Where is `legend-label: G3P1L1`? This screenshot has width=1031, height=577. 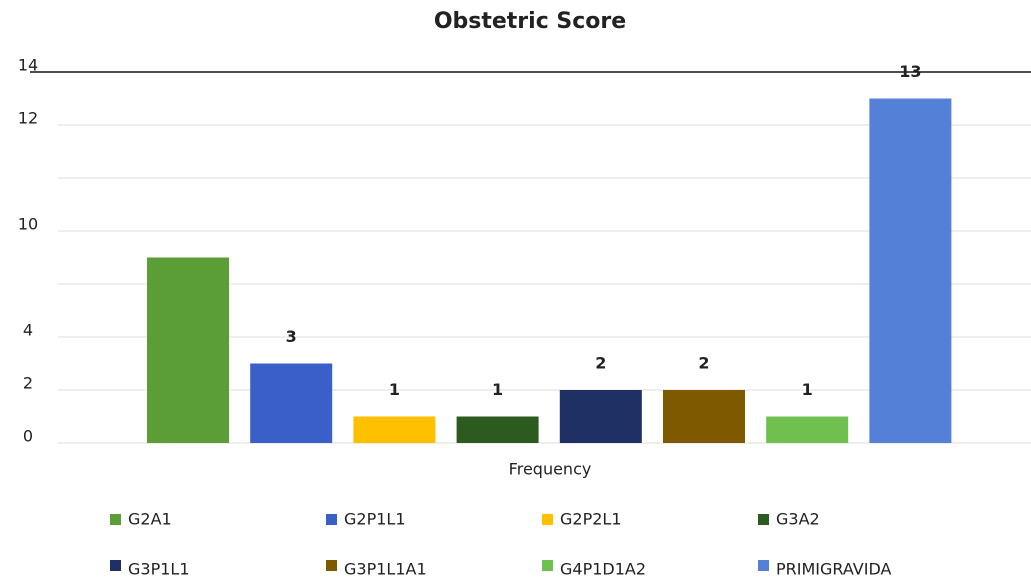 legend-label: G3P1L1 is located at coordinates (159, 568).